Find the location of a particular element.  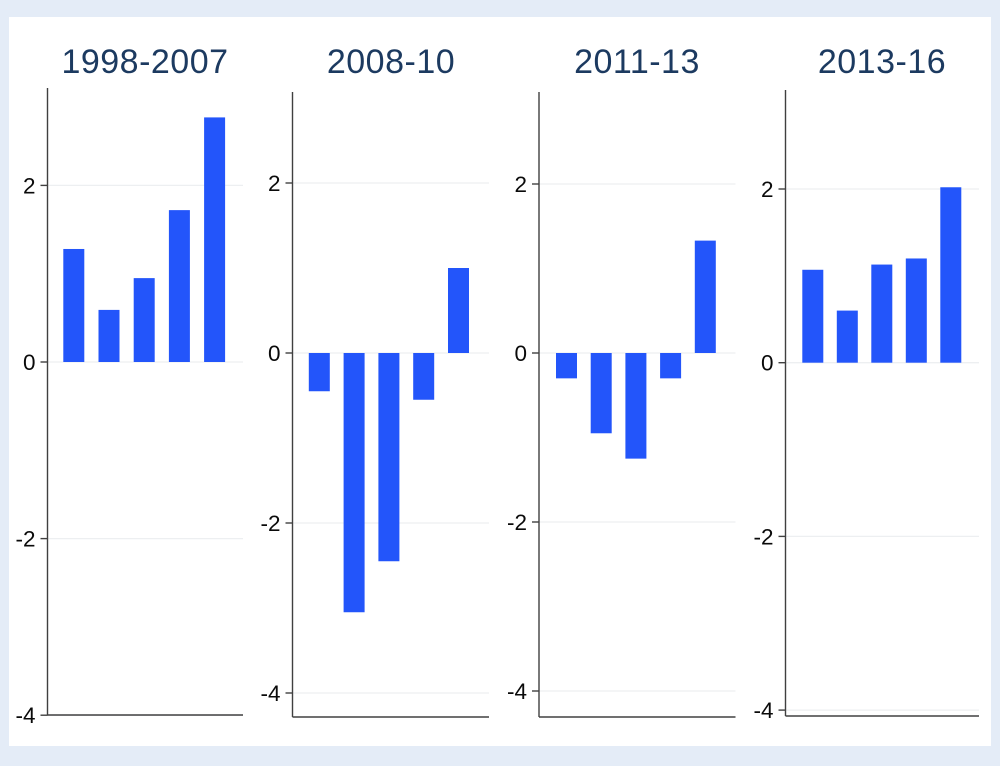

panel-title-1998-2007: 1998-2007 is located at coordinates (145, 62).